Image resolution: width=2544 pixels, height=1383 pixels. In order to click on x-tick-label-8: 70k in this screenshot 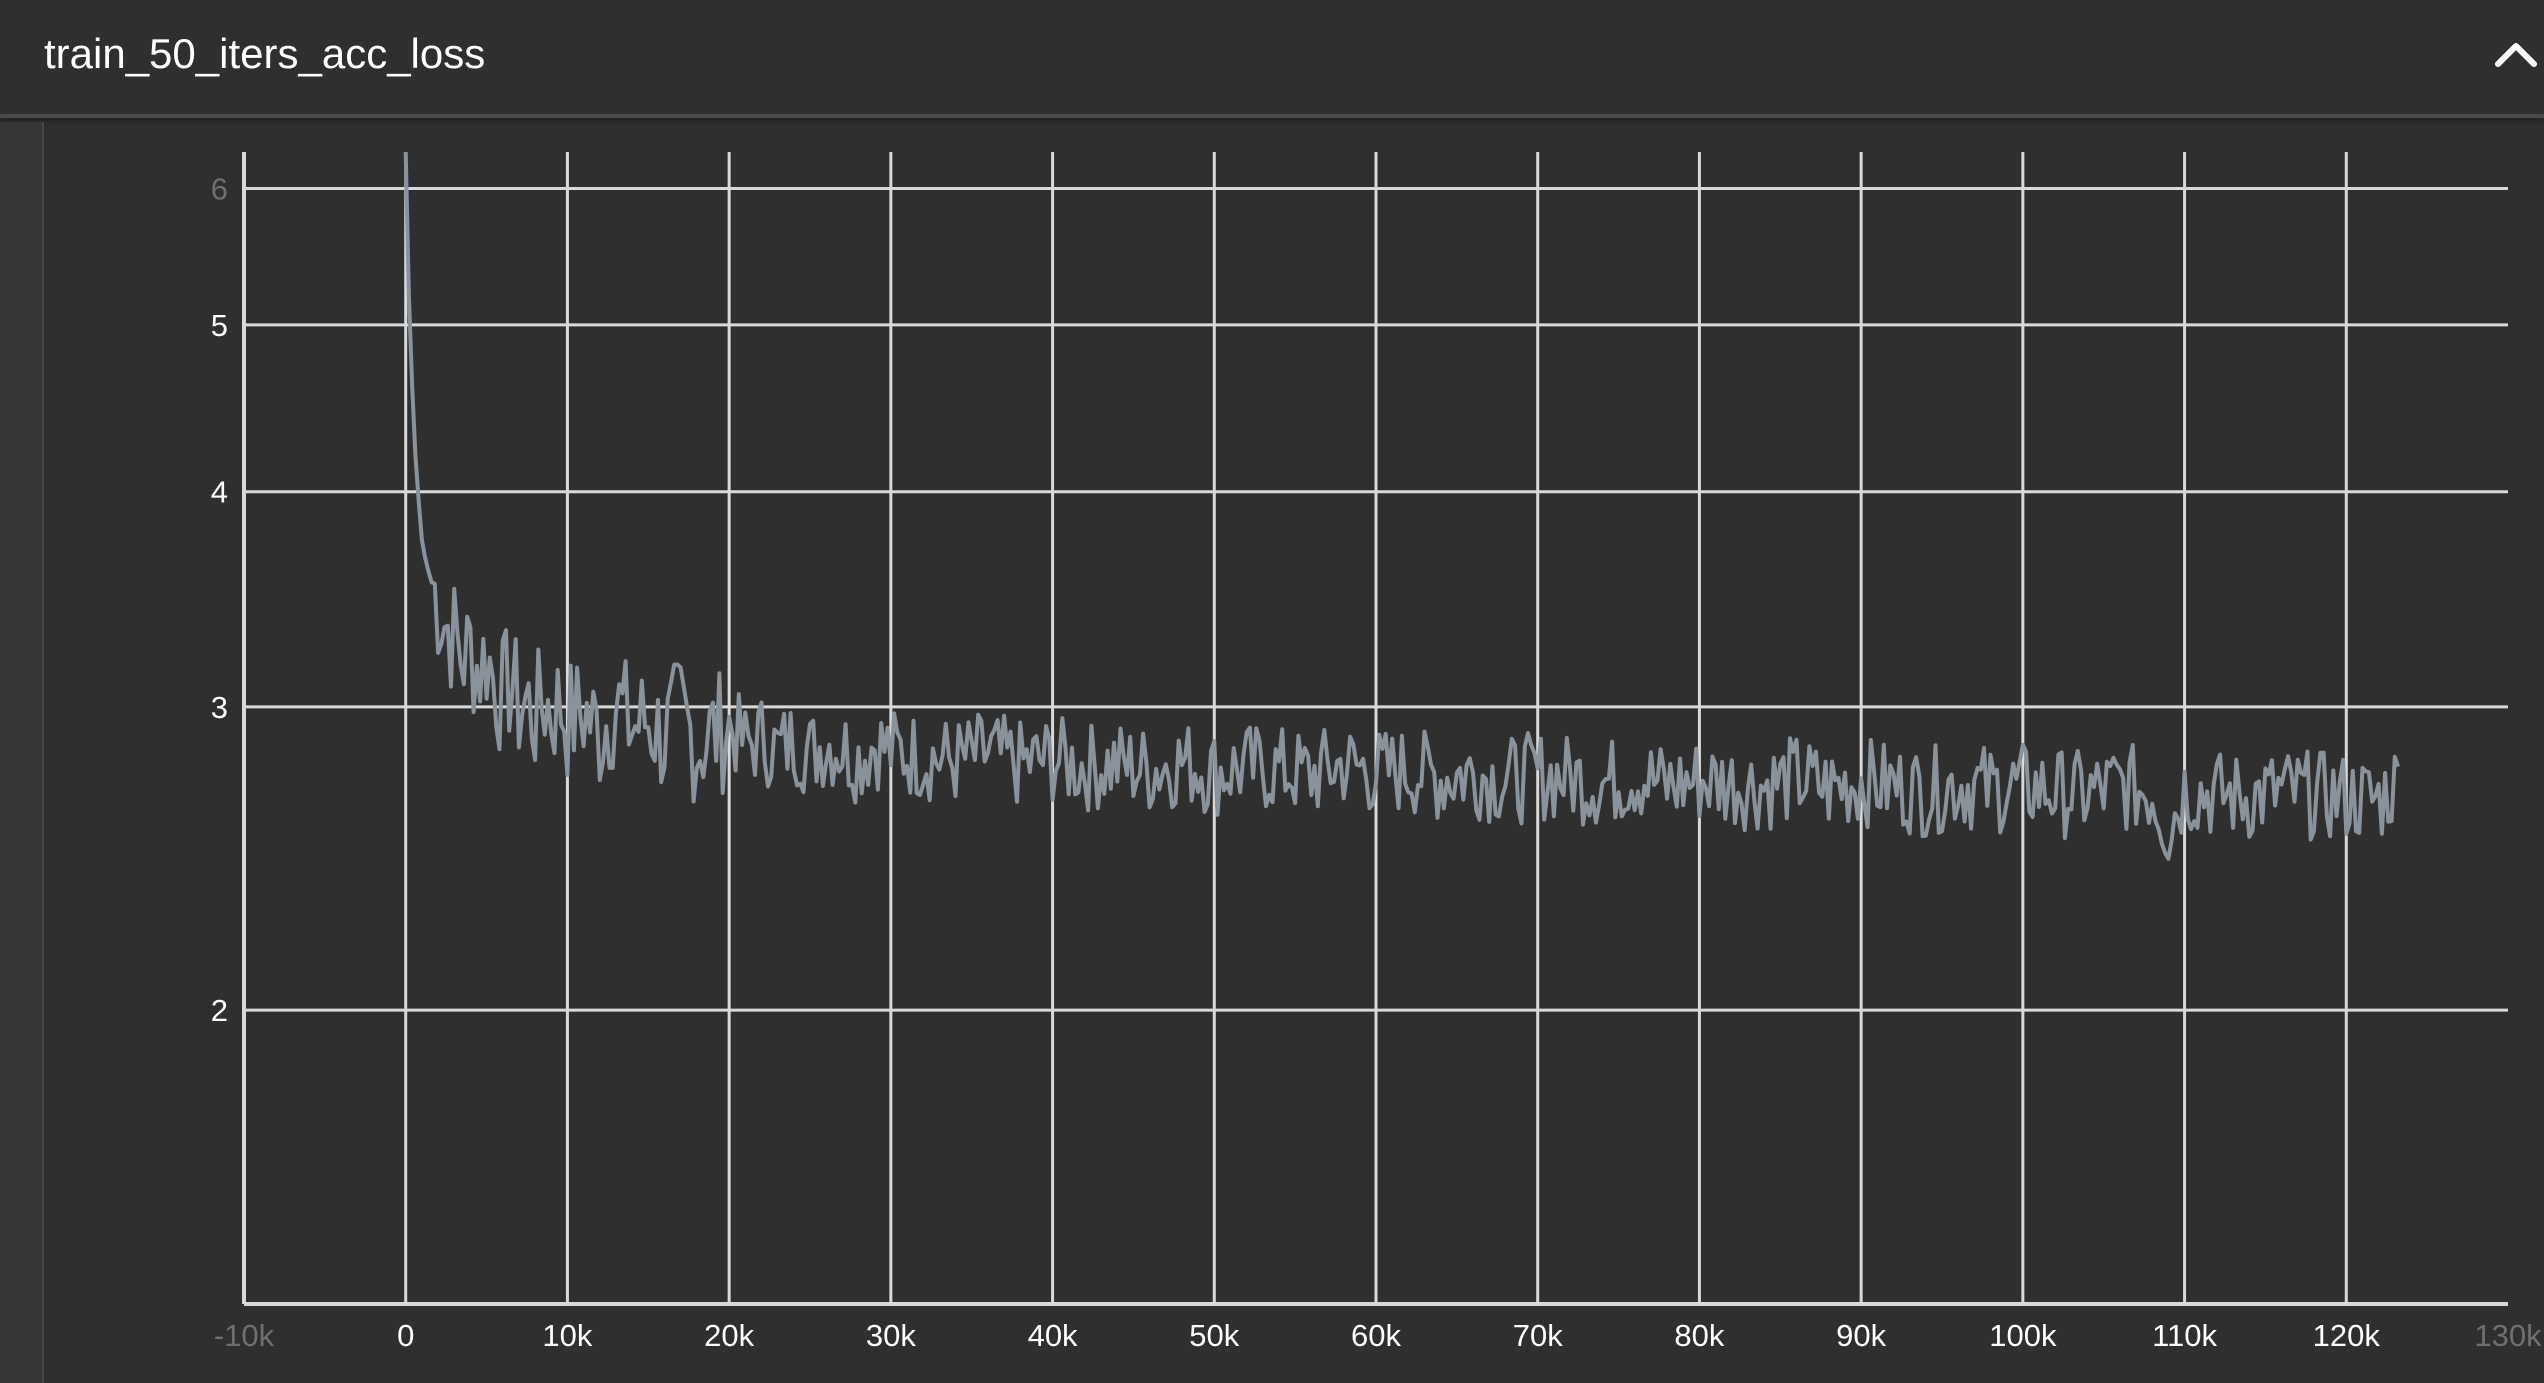, I will do `click(1538, 1335)`.